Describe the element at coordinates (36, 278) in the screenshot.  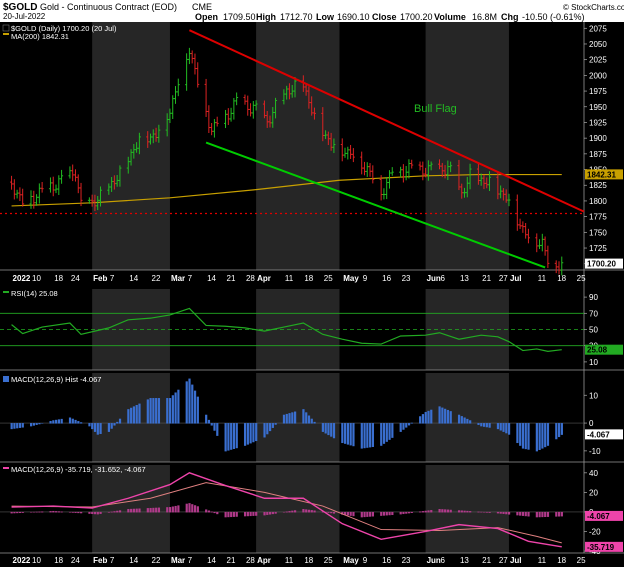
I see `x-tick-label: 10` at that location.